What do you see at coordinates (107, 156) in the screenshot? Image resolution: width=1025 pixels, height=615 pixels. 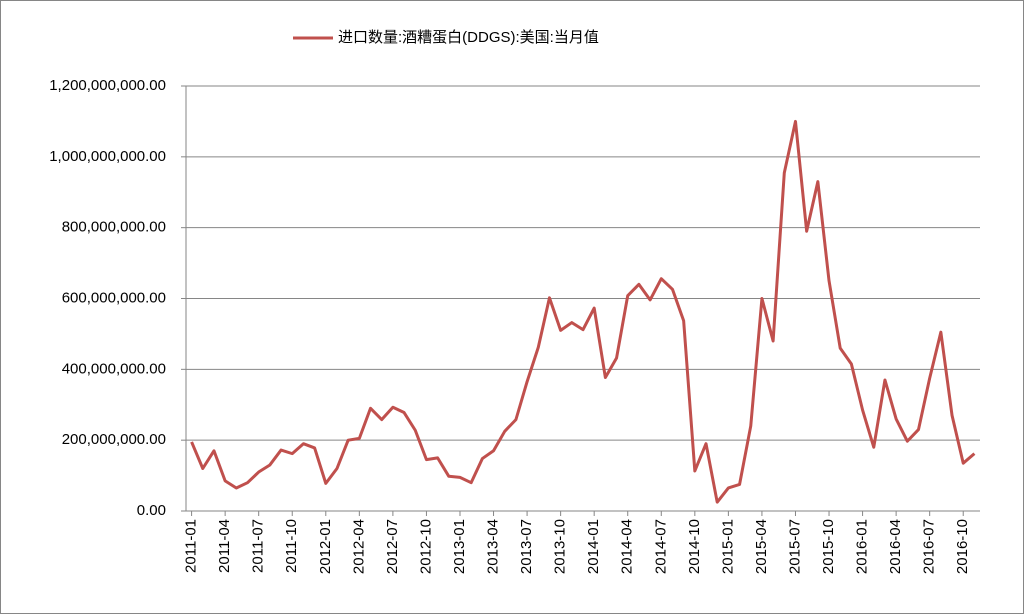 I see `y-tick-label: 1,000,000,000.00` at bounding box center [107, 156].